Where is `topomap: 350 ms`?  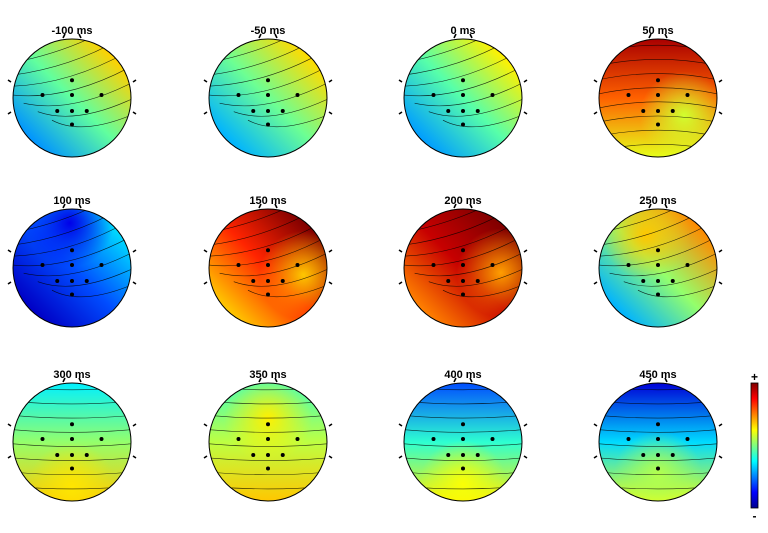 topomap: 350 ms is located at coordinates (268, 435).